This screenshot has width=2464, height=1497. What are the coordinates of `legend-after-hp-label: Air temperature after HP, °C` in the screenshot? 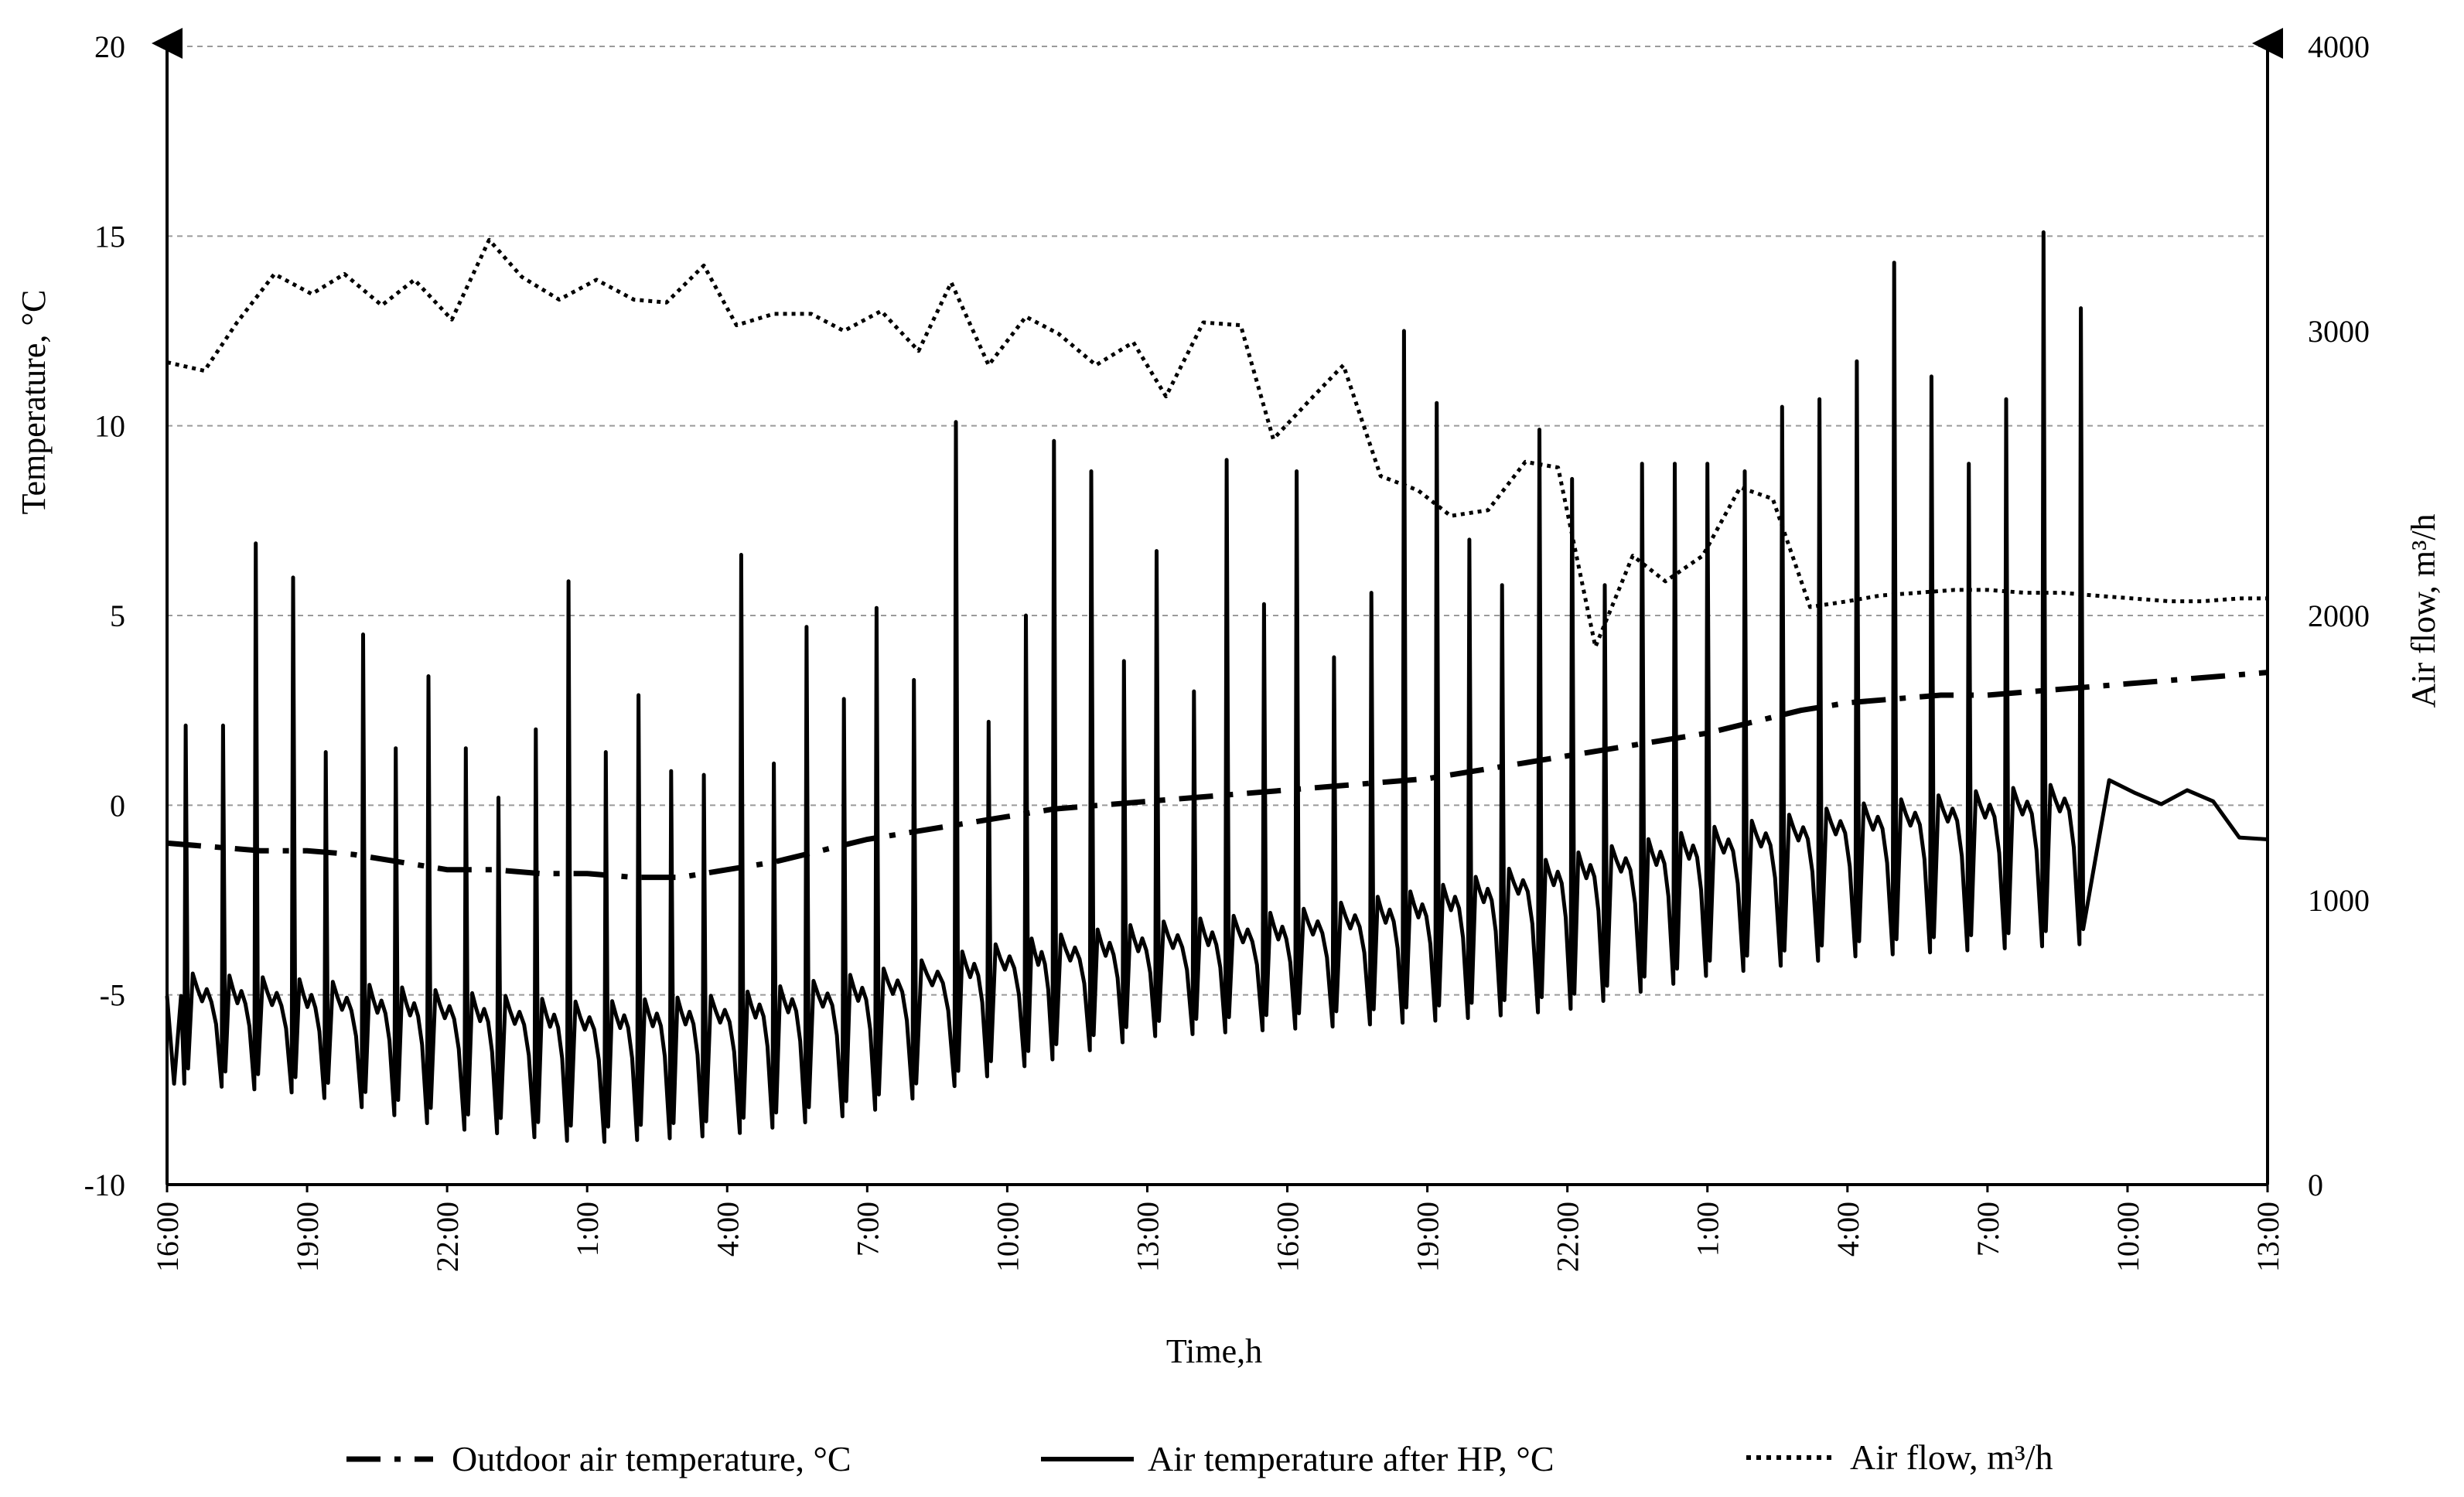 It's located at (1351, 1458).